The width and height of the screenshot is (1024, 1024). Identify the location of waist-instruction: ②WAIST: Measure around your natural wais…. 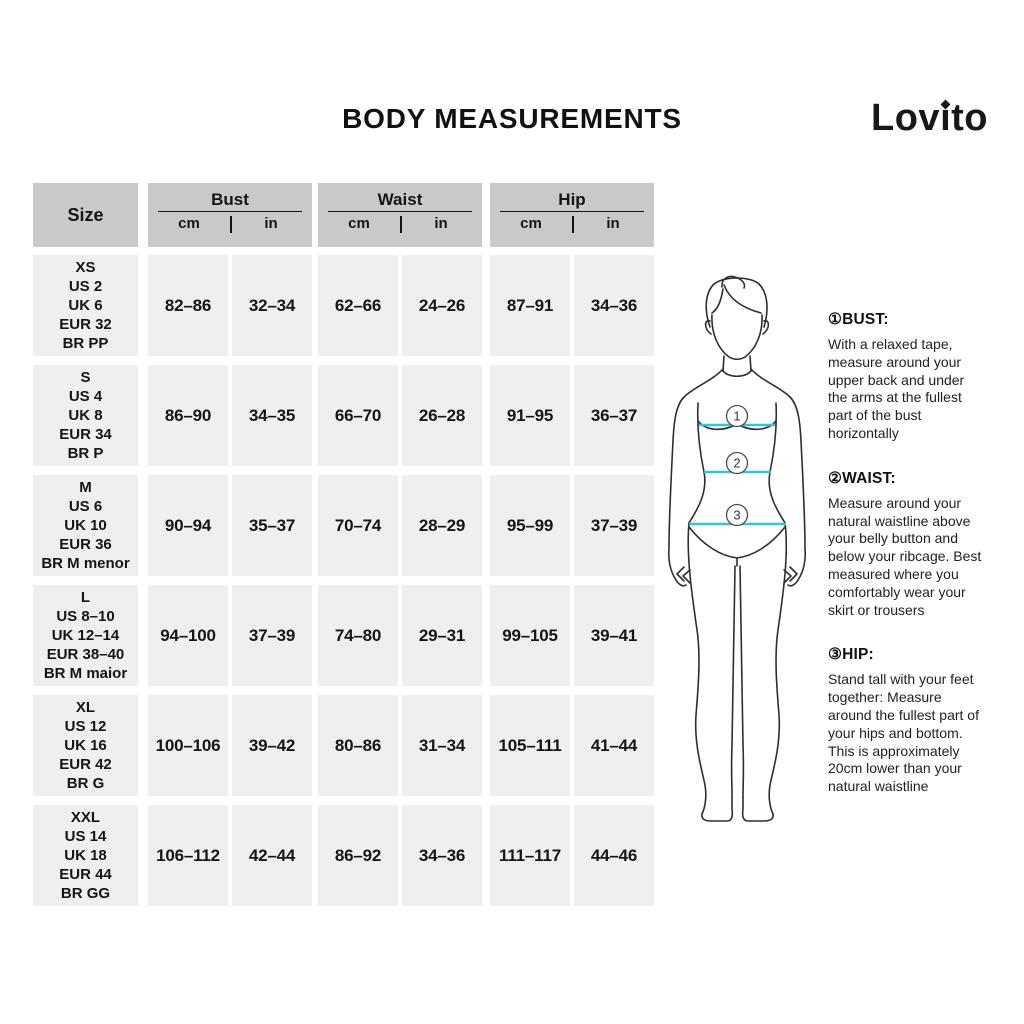
(919, 544).